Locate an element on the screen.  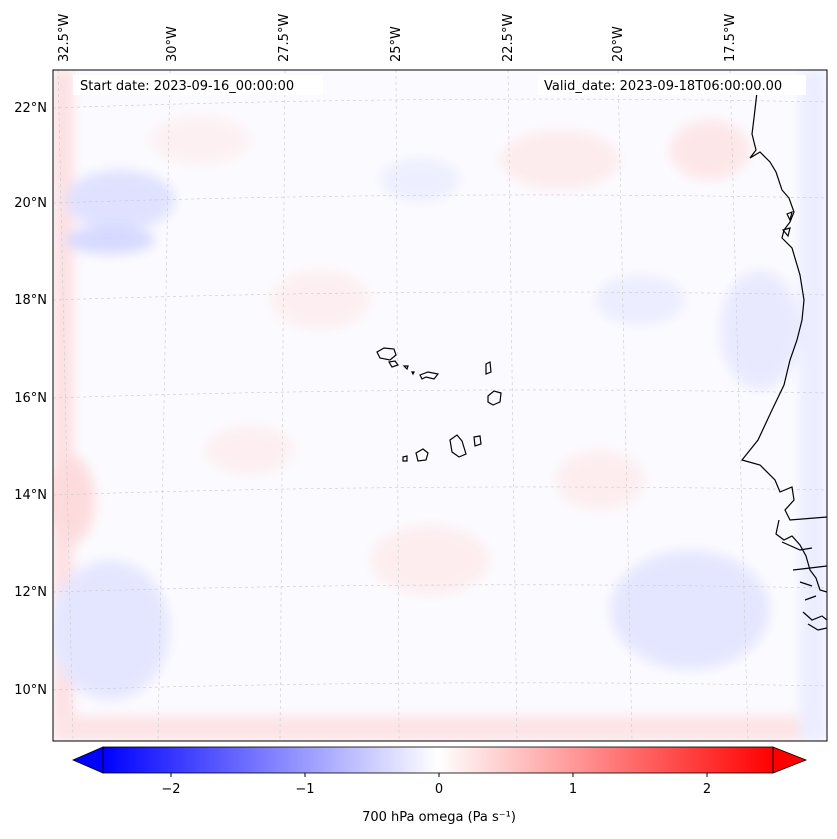
lon-label: 30°W is located at coordinates (172, 44).